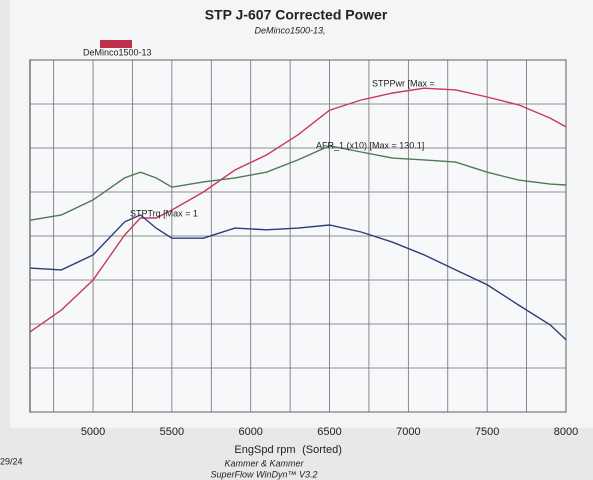 The image size is (593, 480). Describe the element at coordinates (289, 30) in the screenshot. I see `chart-subtitle: DeMinco1500-13,` at that location.